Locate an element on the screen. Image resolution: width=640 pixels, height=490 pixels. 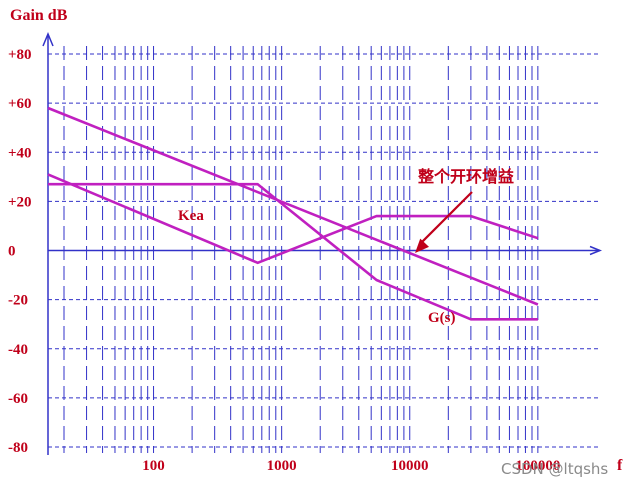
y-tick-label: +80 is located at coordinates (20, 55).